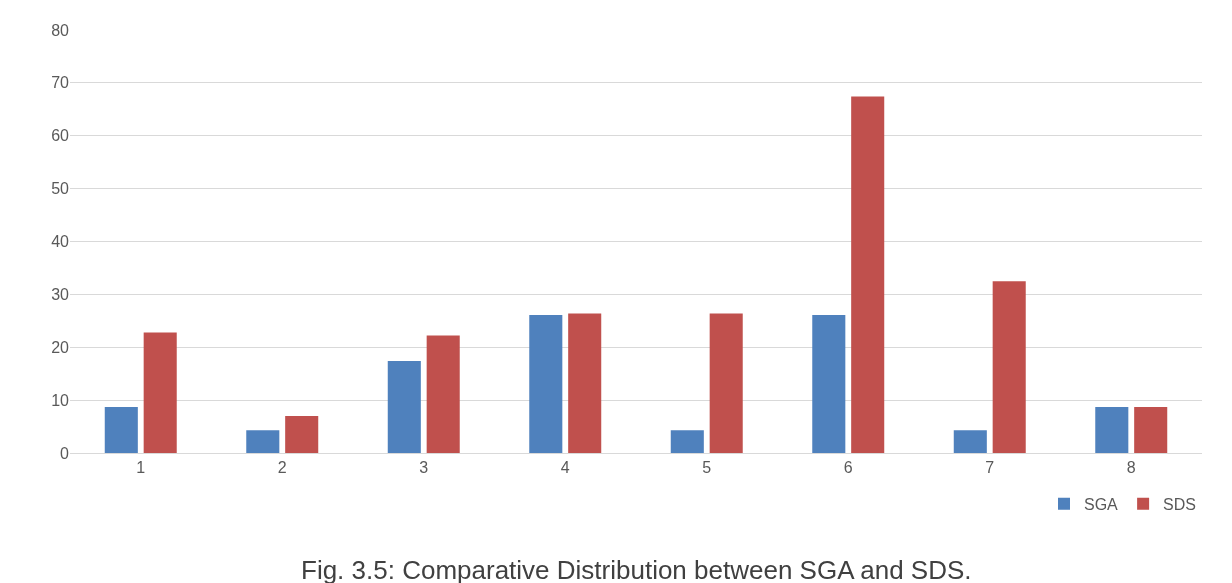 The height and width of the screenshot is (583, 1232). I want to click on y-tick-label: 50, so click(60, 189).